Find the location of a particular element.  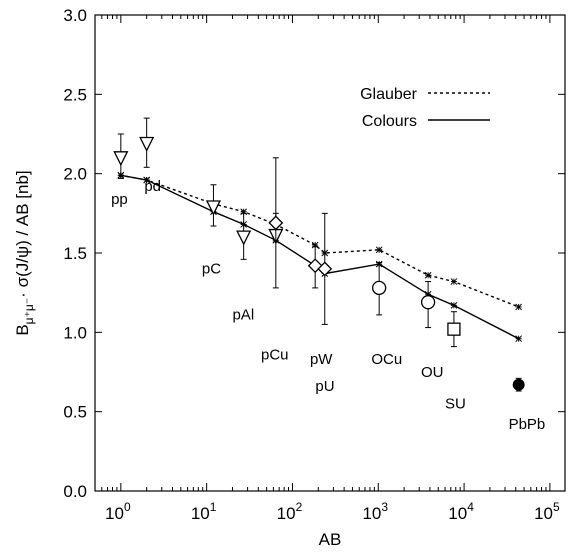

annotation-su: SU is located at coordinates (455, 403).